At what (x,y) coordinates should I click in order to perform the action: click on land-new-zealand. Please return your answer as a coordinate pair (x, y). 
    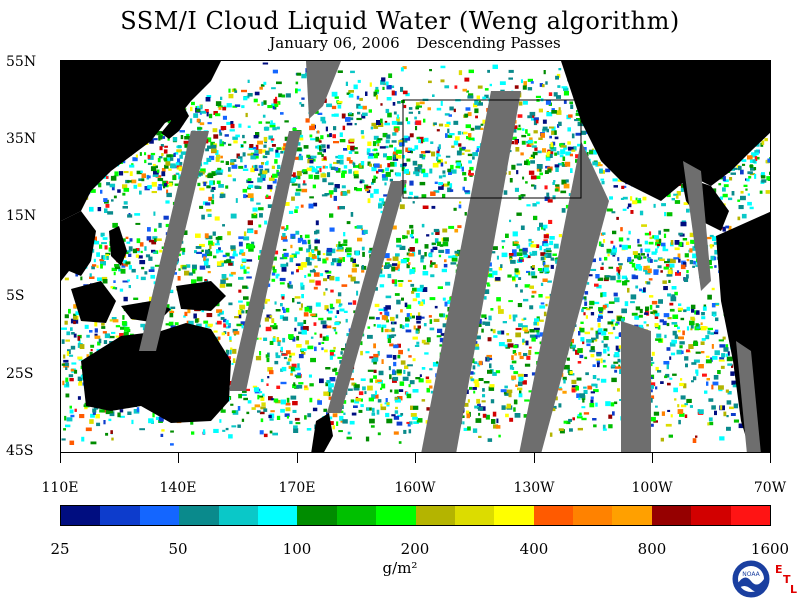
    Looking at the image, I should click on (322, 432).